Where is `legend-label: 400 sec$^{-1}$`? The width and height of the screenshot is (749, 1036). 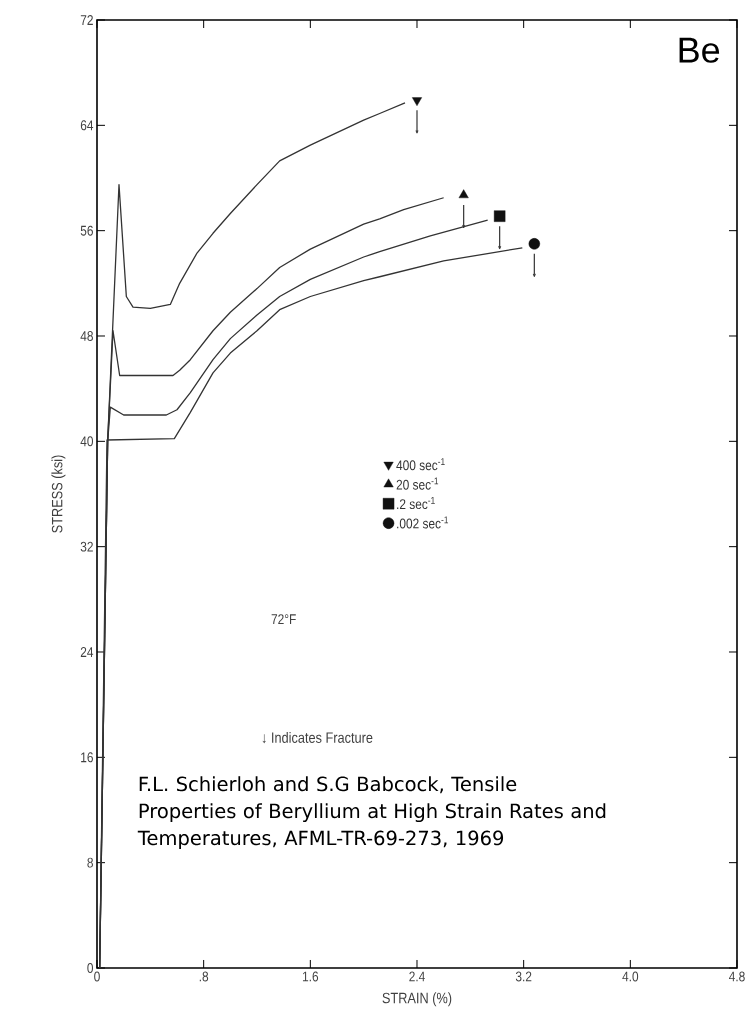 legend-label: 400 sec$^{-1}$ is located at coordinates (420, 464).